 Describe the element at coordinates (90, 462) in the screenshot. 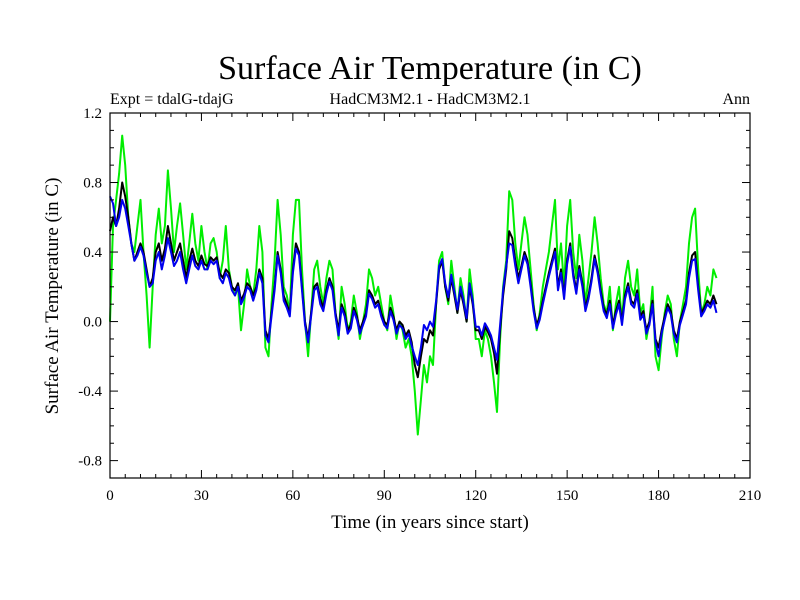

I see `y-tick-label: -0.8` at that location.